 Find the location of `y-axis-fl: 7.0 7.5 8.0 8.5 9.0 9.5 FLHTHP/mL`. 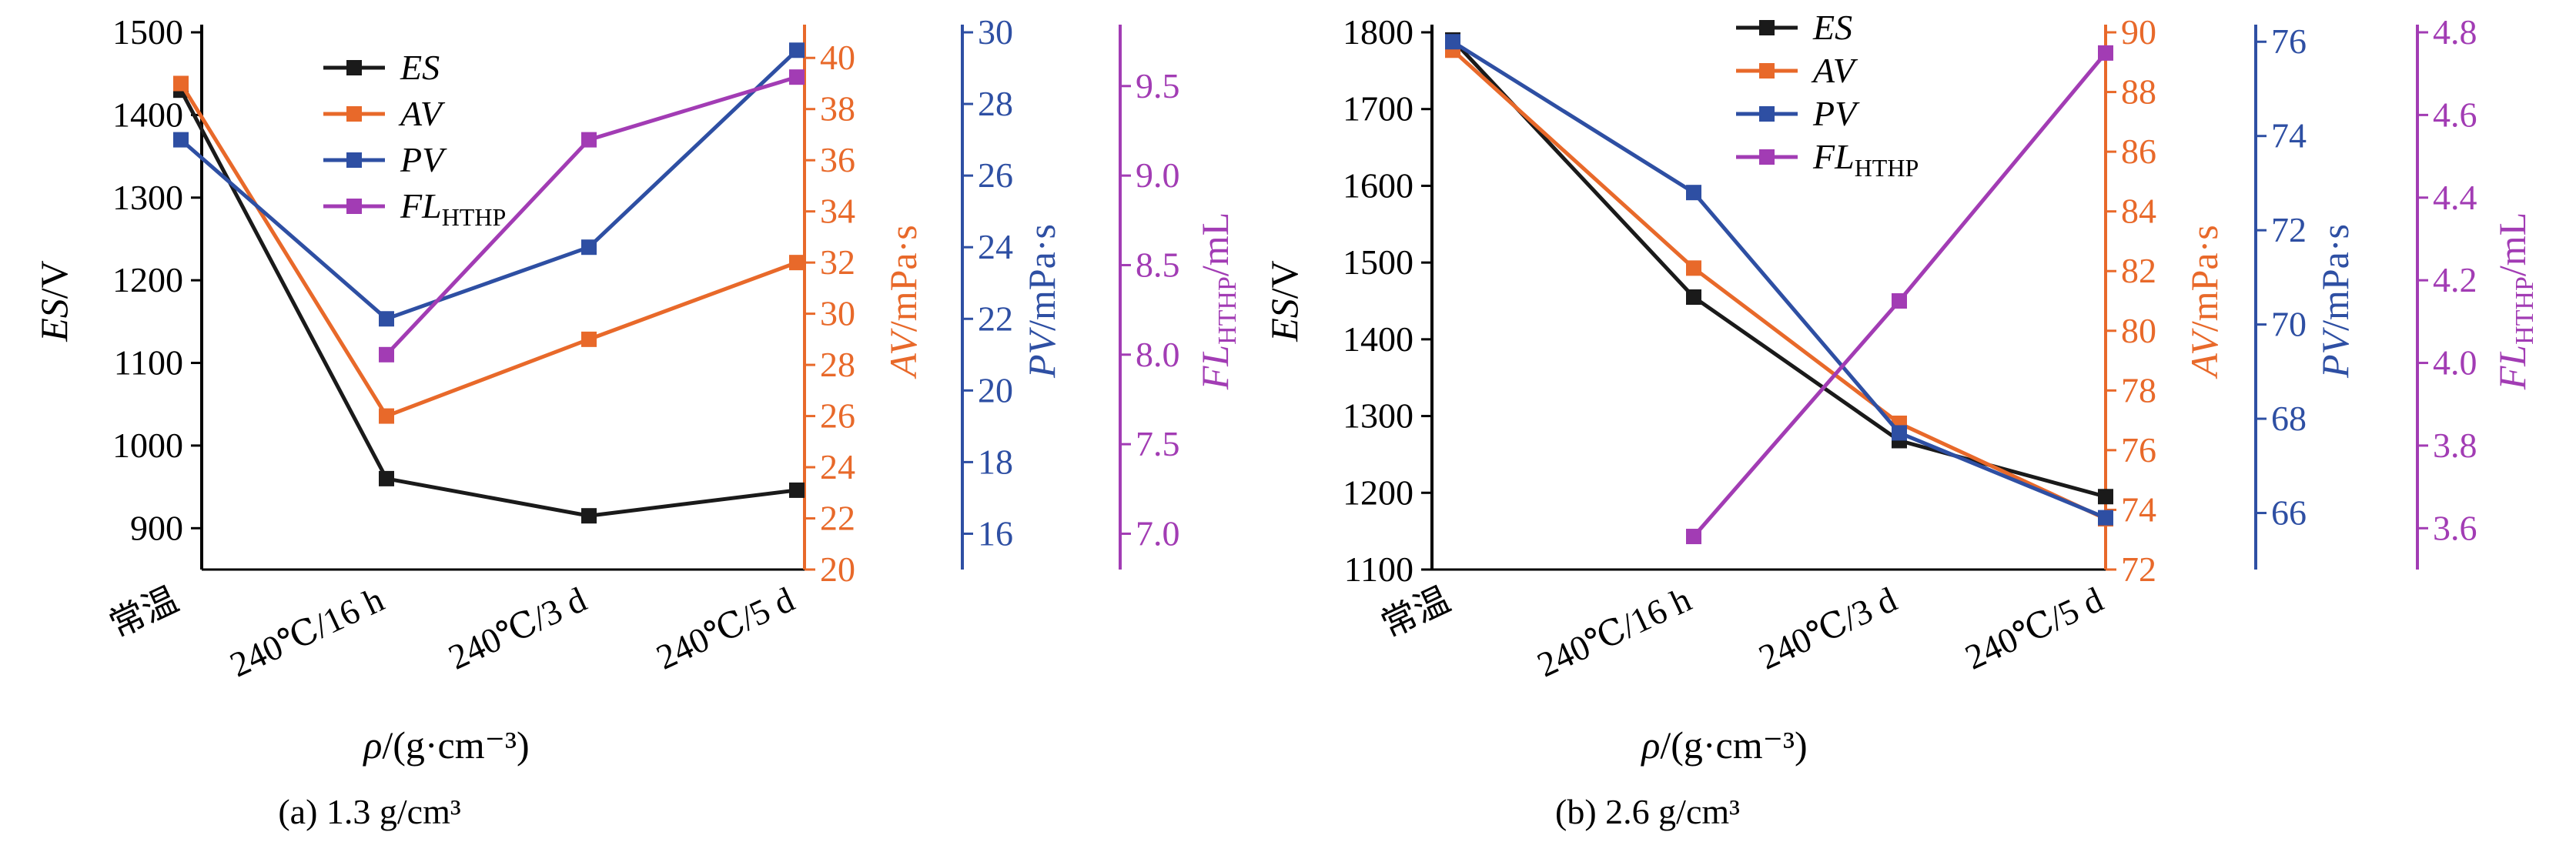

y-axis-fl: 7.0 7.5 8.0 8.5 9.0 9.5 FLHTHP/mL is located at coordinates (1180, 297).